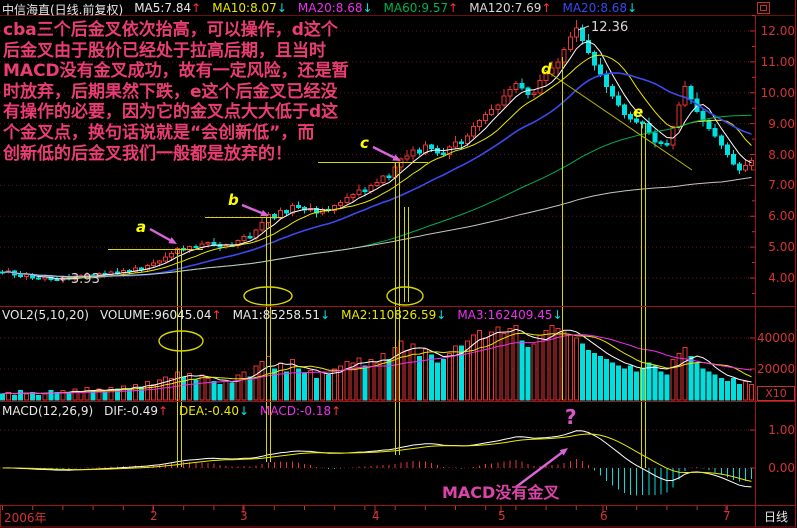 The image size is (797, 528). What do you see at coordinates (63, 10) in the screenshot?
I see `stock-title: 中信海直(日线.前复权)` at bounding box center [63, 10].